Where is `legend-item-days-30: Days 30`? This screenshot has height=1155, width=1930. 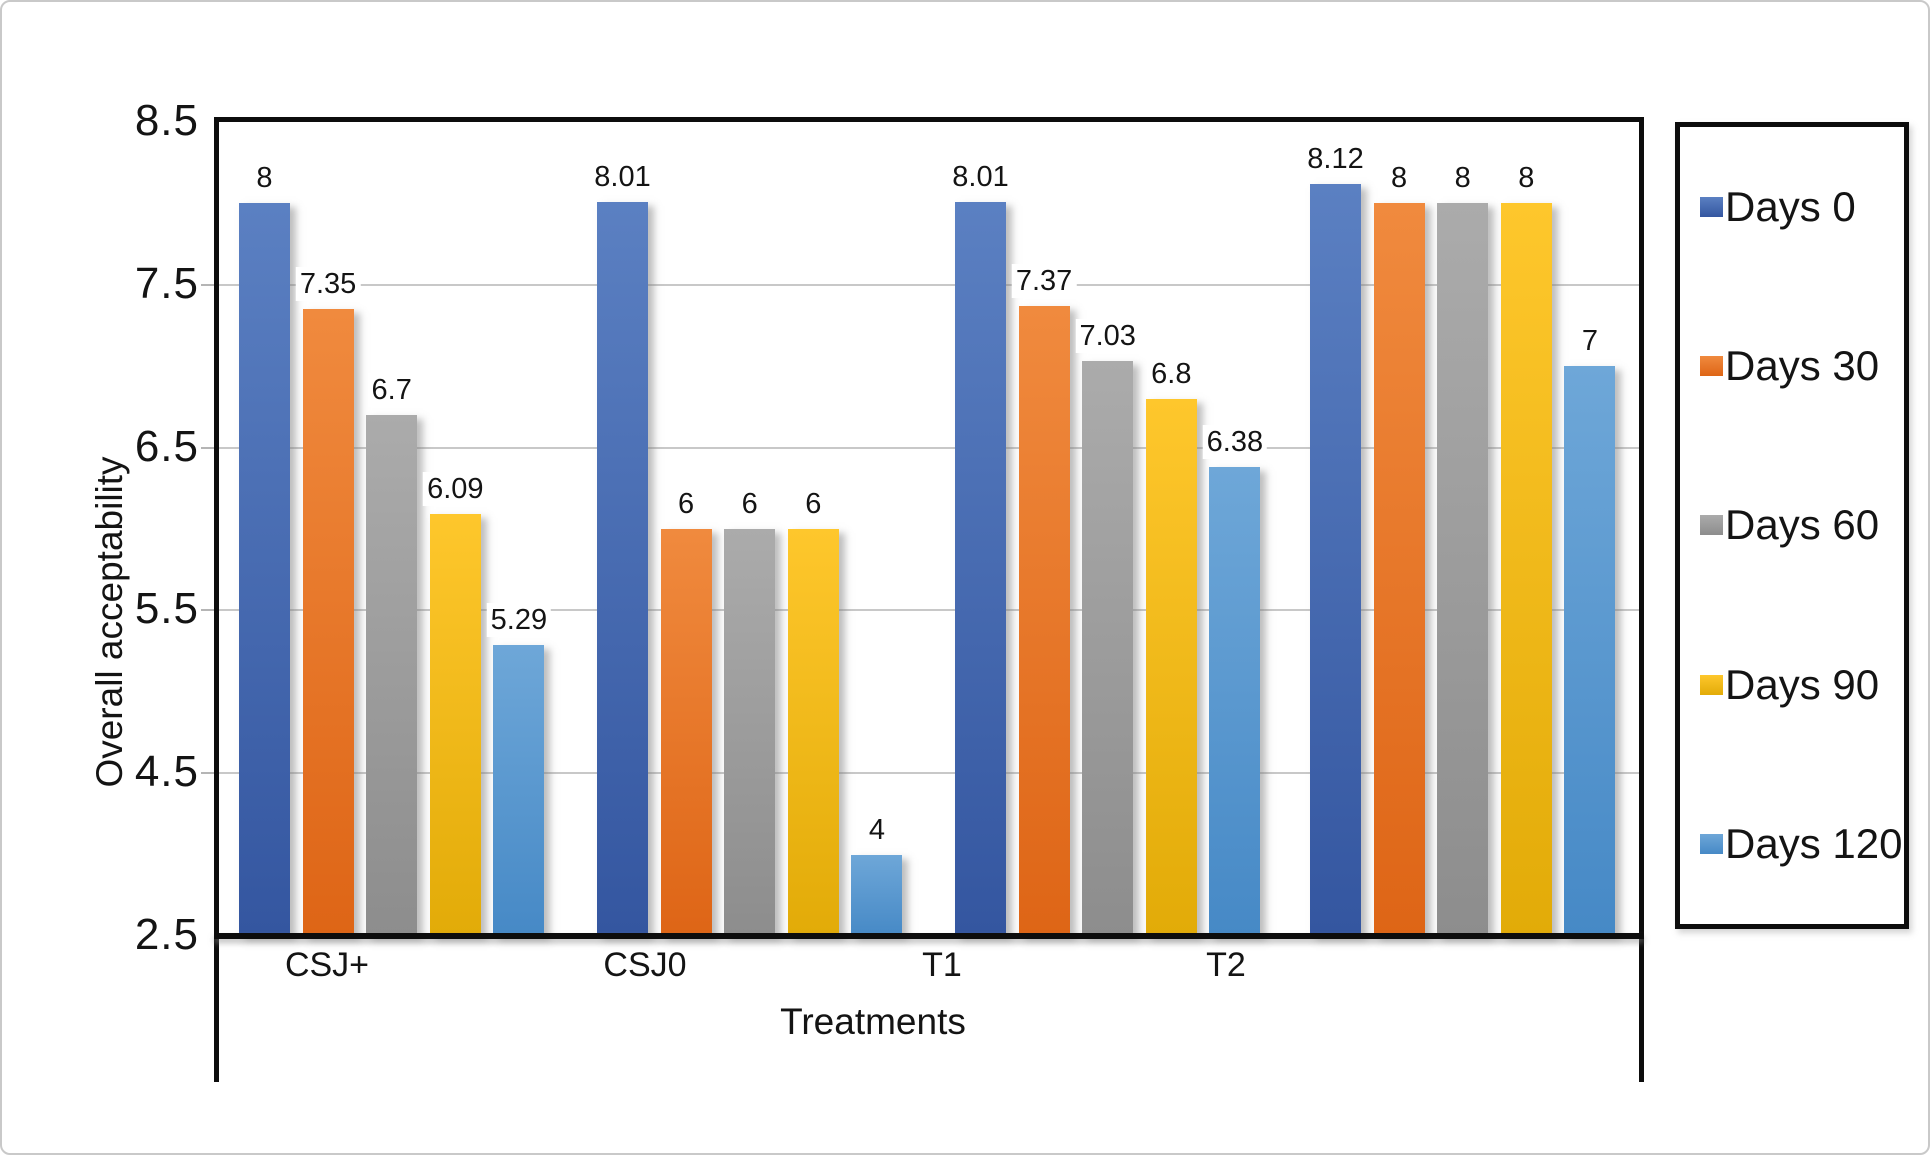
legend-item-days-30: Days 30 is located at coordinates (1802, 366).